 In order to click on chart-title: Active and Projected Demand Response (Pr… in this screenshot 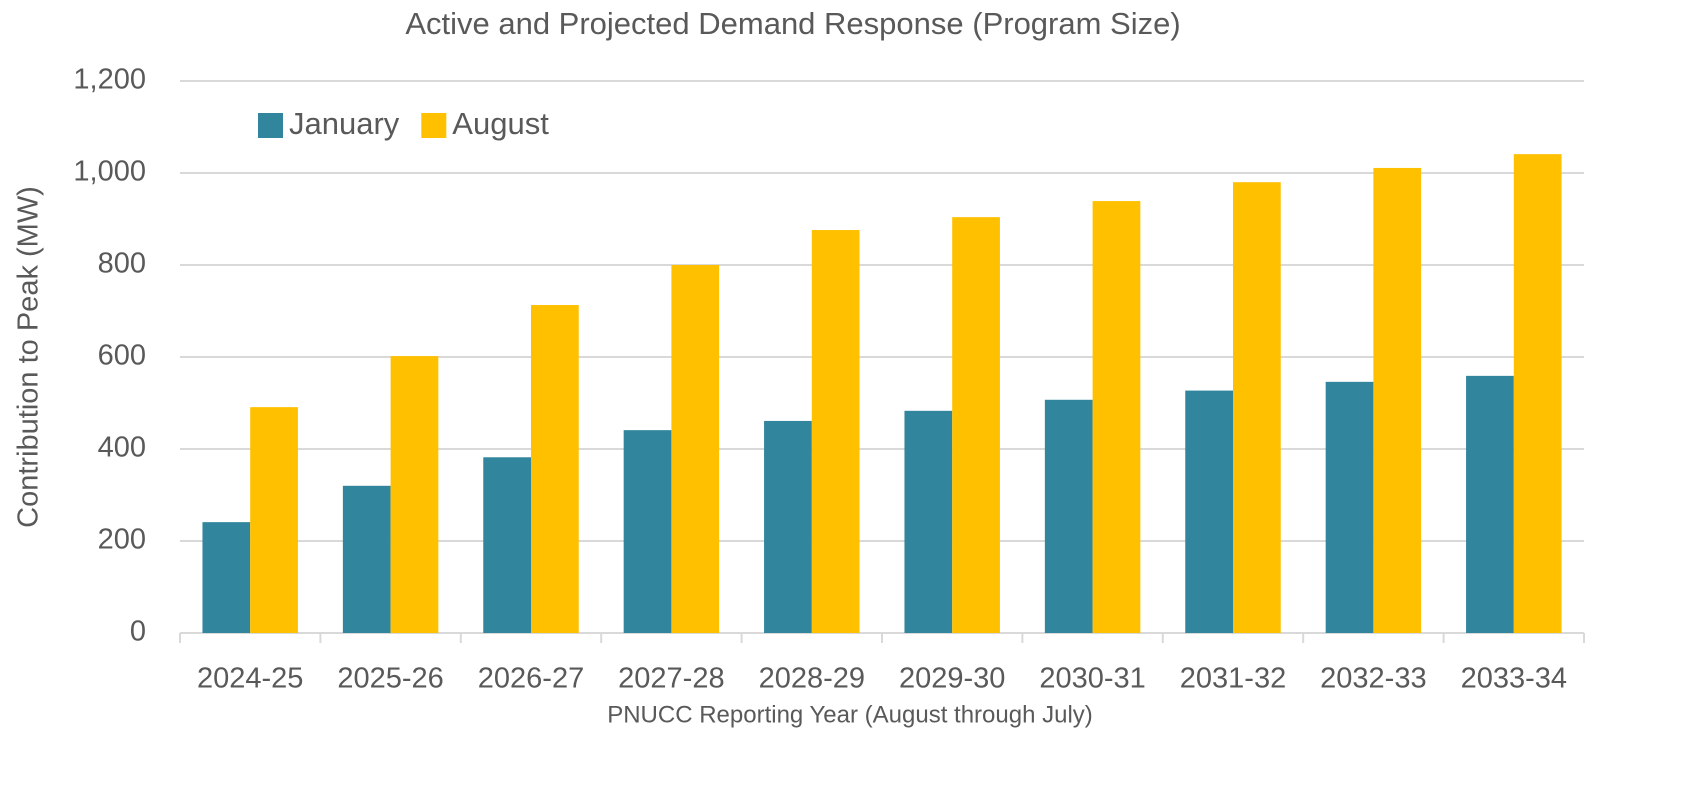, I will do `click(792, 23)`.